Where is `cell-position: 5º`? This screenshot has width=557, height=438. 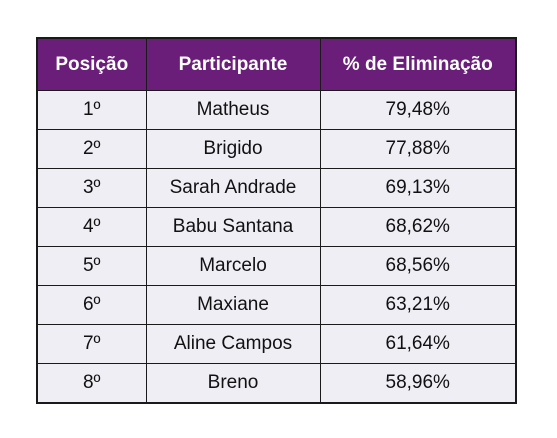 cell-position: 5º is located at coordinates (91, 266).